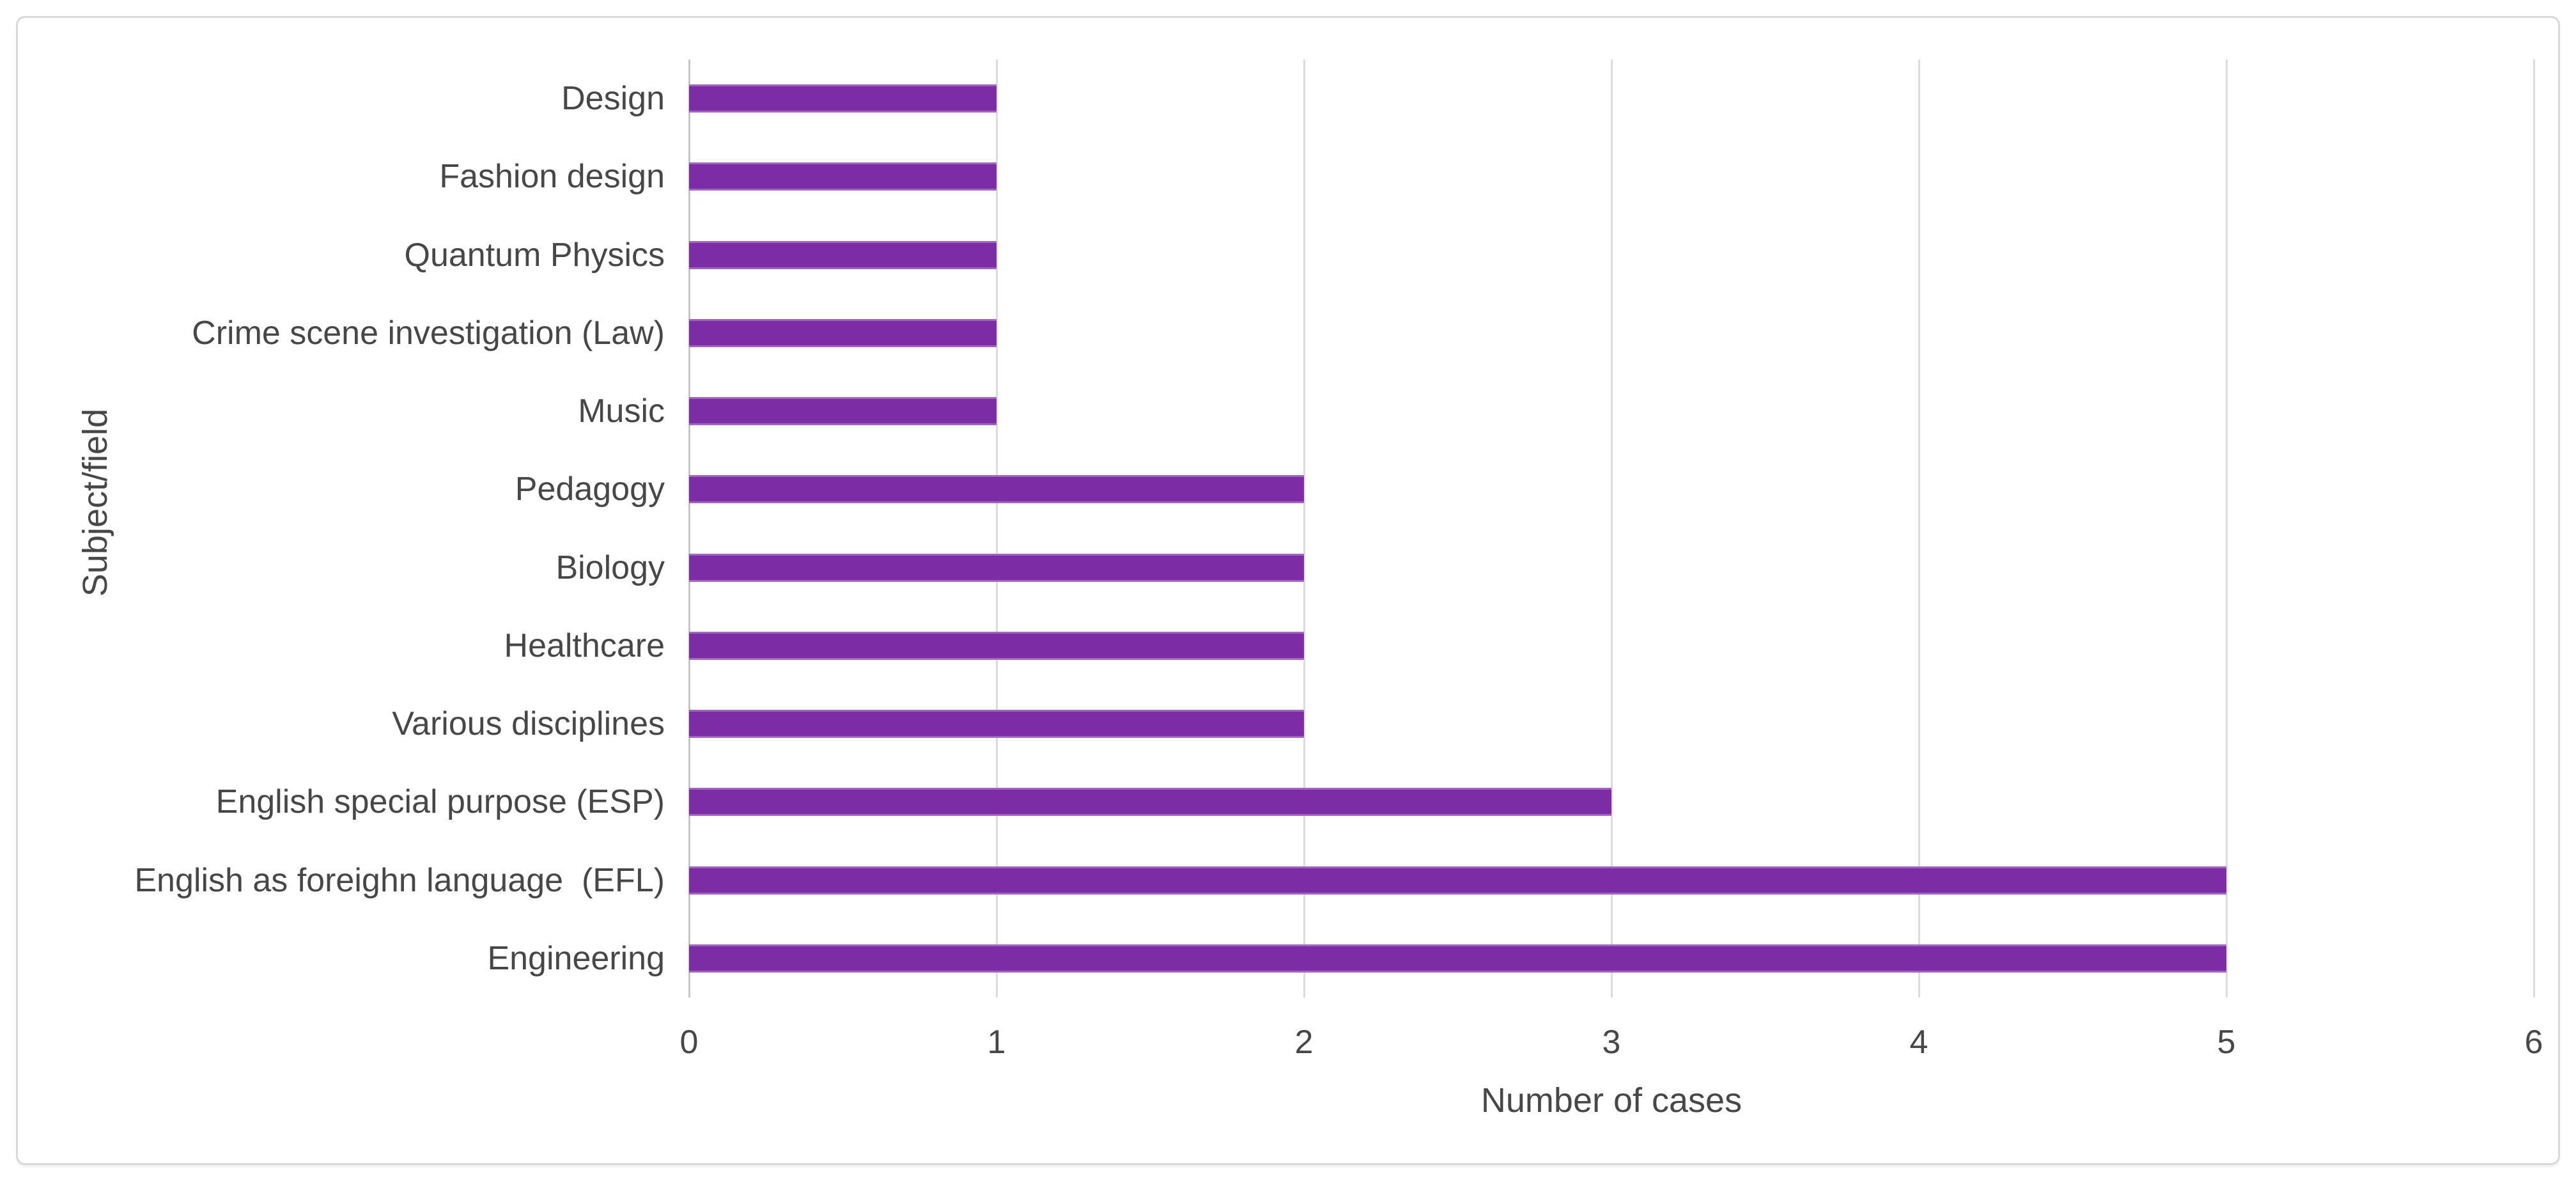  Describe the element at coordinates (576, 958) in the screenshot. I see `category-label: Engineering` at that location.